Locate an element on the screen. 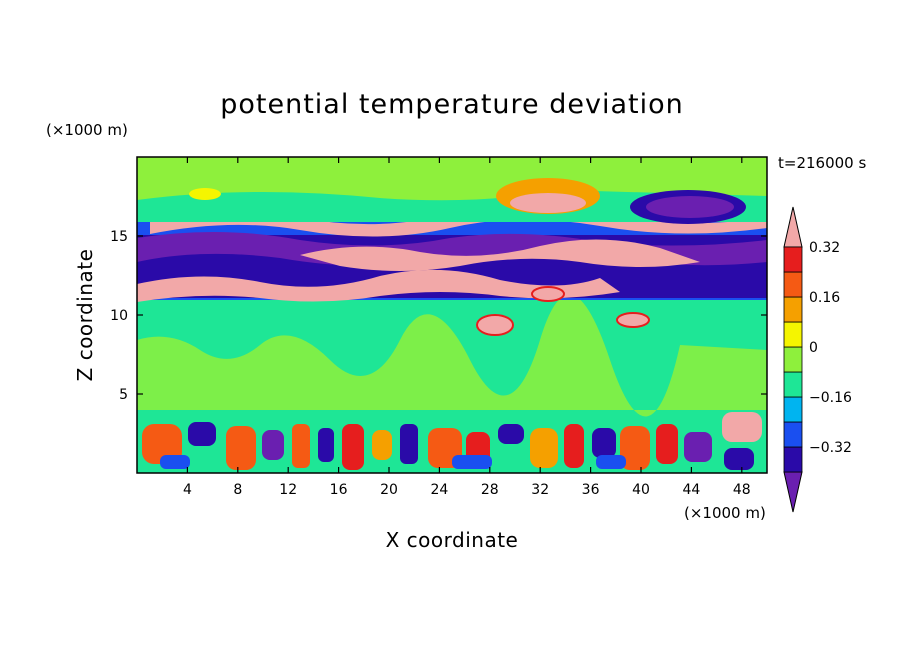 The width and height of the screenshot is (904, 654). field-upper-warm-band is located at coordinates (500, 255).